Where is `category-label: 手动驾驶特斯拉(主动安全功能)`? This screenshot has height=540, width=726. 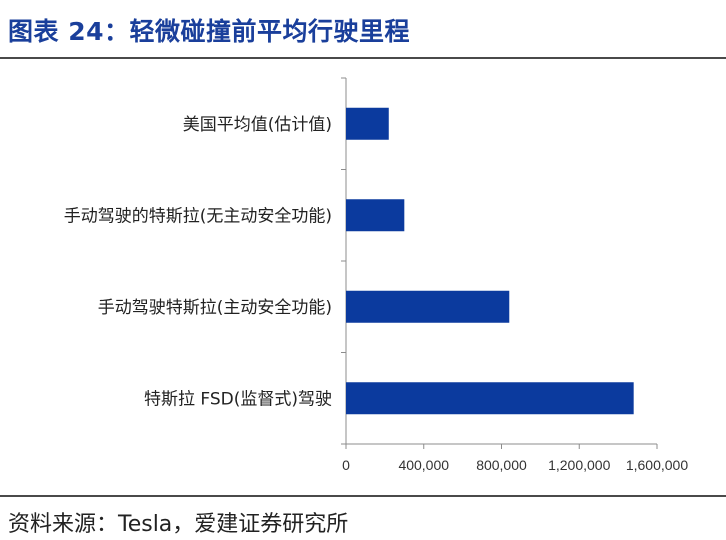 category-label: 手动驾驶特斯拉(主动安全功能) is located at coordinates (215, 308).